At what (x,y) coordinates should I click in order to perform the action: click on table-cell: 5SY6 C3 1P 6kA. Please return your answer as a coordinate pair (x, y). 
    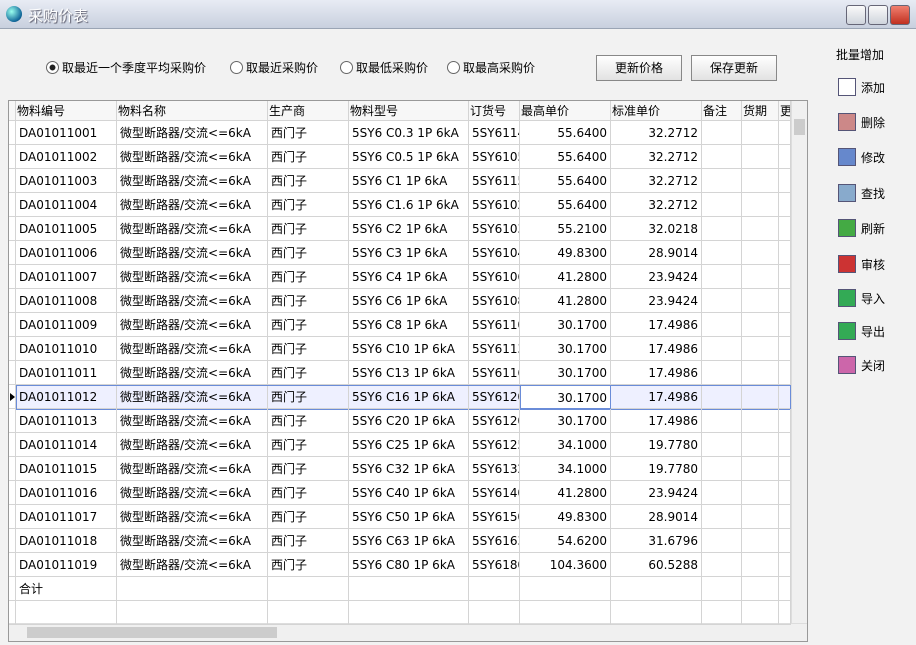
    Looking at the image, I should click on (409, 253).